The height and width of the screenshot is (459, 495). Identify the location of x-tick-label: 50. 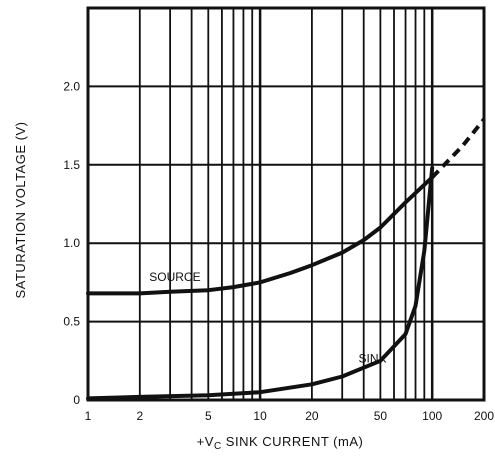
(381, 416).